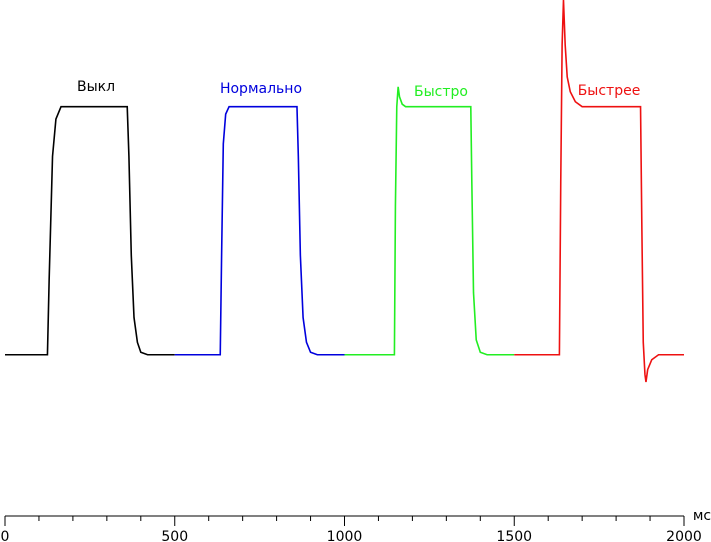 This screenshot has width=711, height=542. I want to click on x-tick-label: 0, so click(5, 535).